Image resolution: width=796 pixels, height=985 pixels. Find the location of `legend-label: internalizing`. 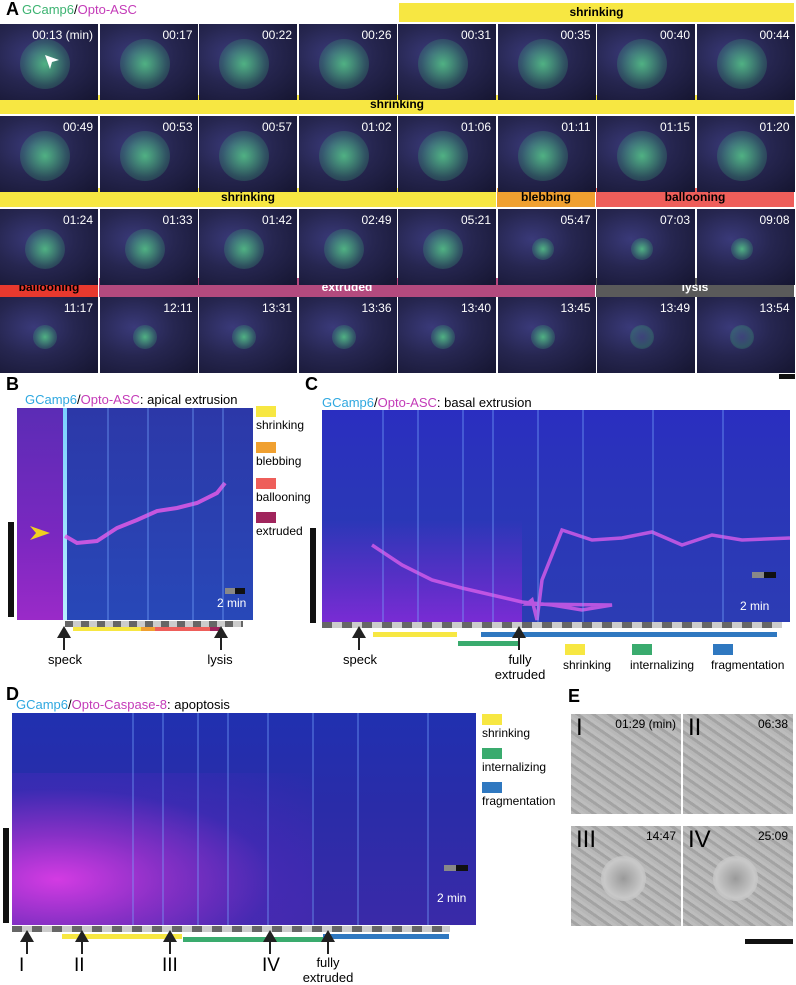

legend-label: internalizing is located at coordinates (514, 767).